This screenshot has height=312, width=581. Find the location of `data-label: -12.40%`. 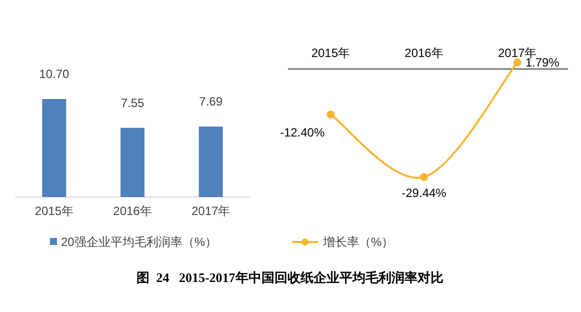

data-label: -12.40% is located at coordinates (302, 132).